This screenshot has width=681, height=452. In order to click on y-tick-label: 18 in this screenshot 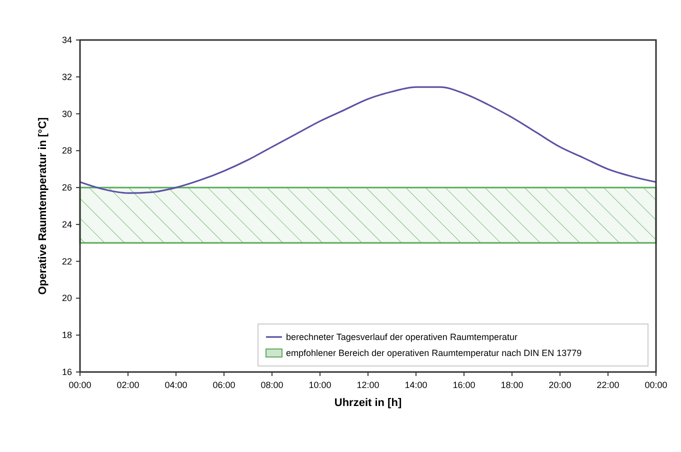, I will do `click(67, 335)`.